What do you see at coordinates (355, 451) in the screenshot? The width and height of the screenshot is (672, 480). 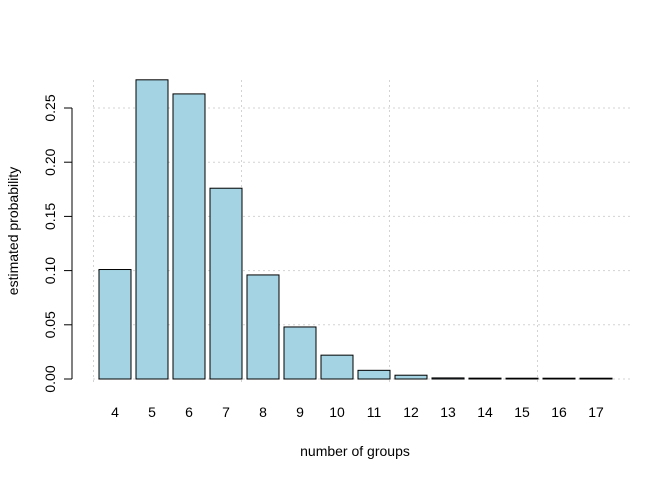 I see `x-axis-title: number of groups` at bounding box center [355, 451].